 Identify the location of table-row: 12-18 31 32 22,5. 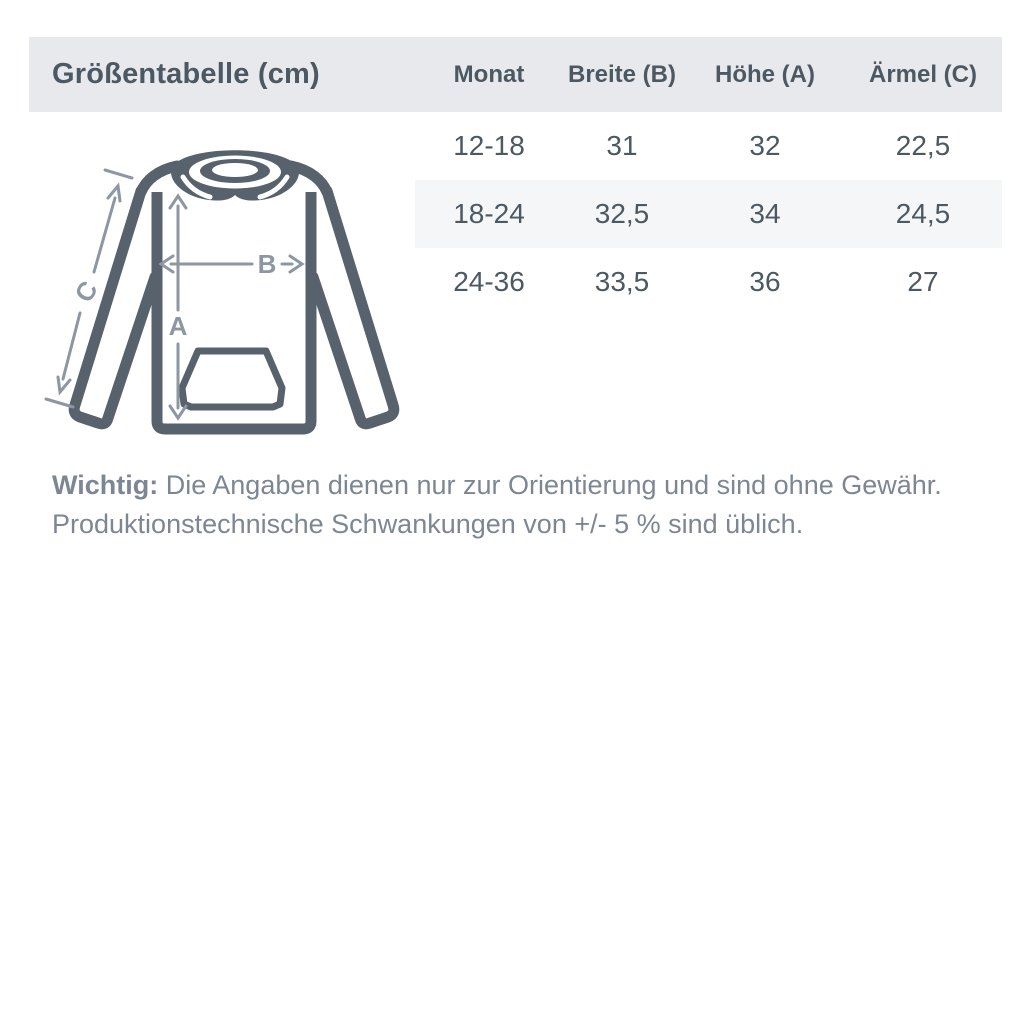
(711, 146).